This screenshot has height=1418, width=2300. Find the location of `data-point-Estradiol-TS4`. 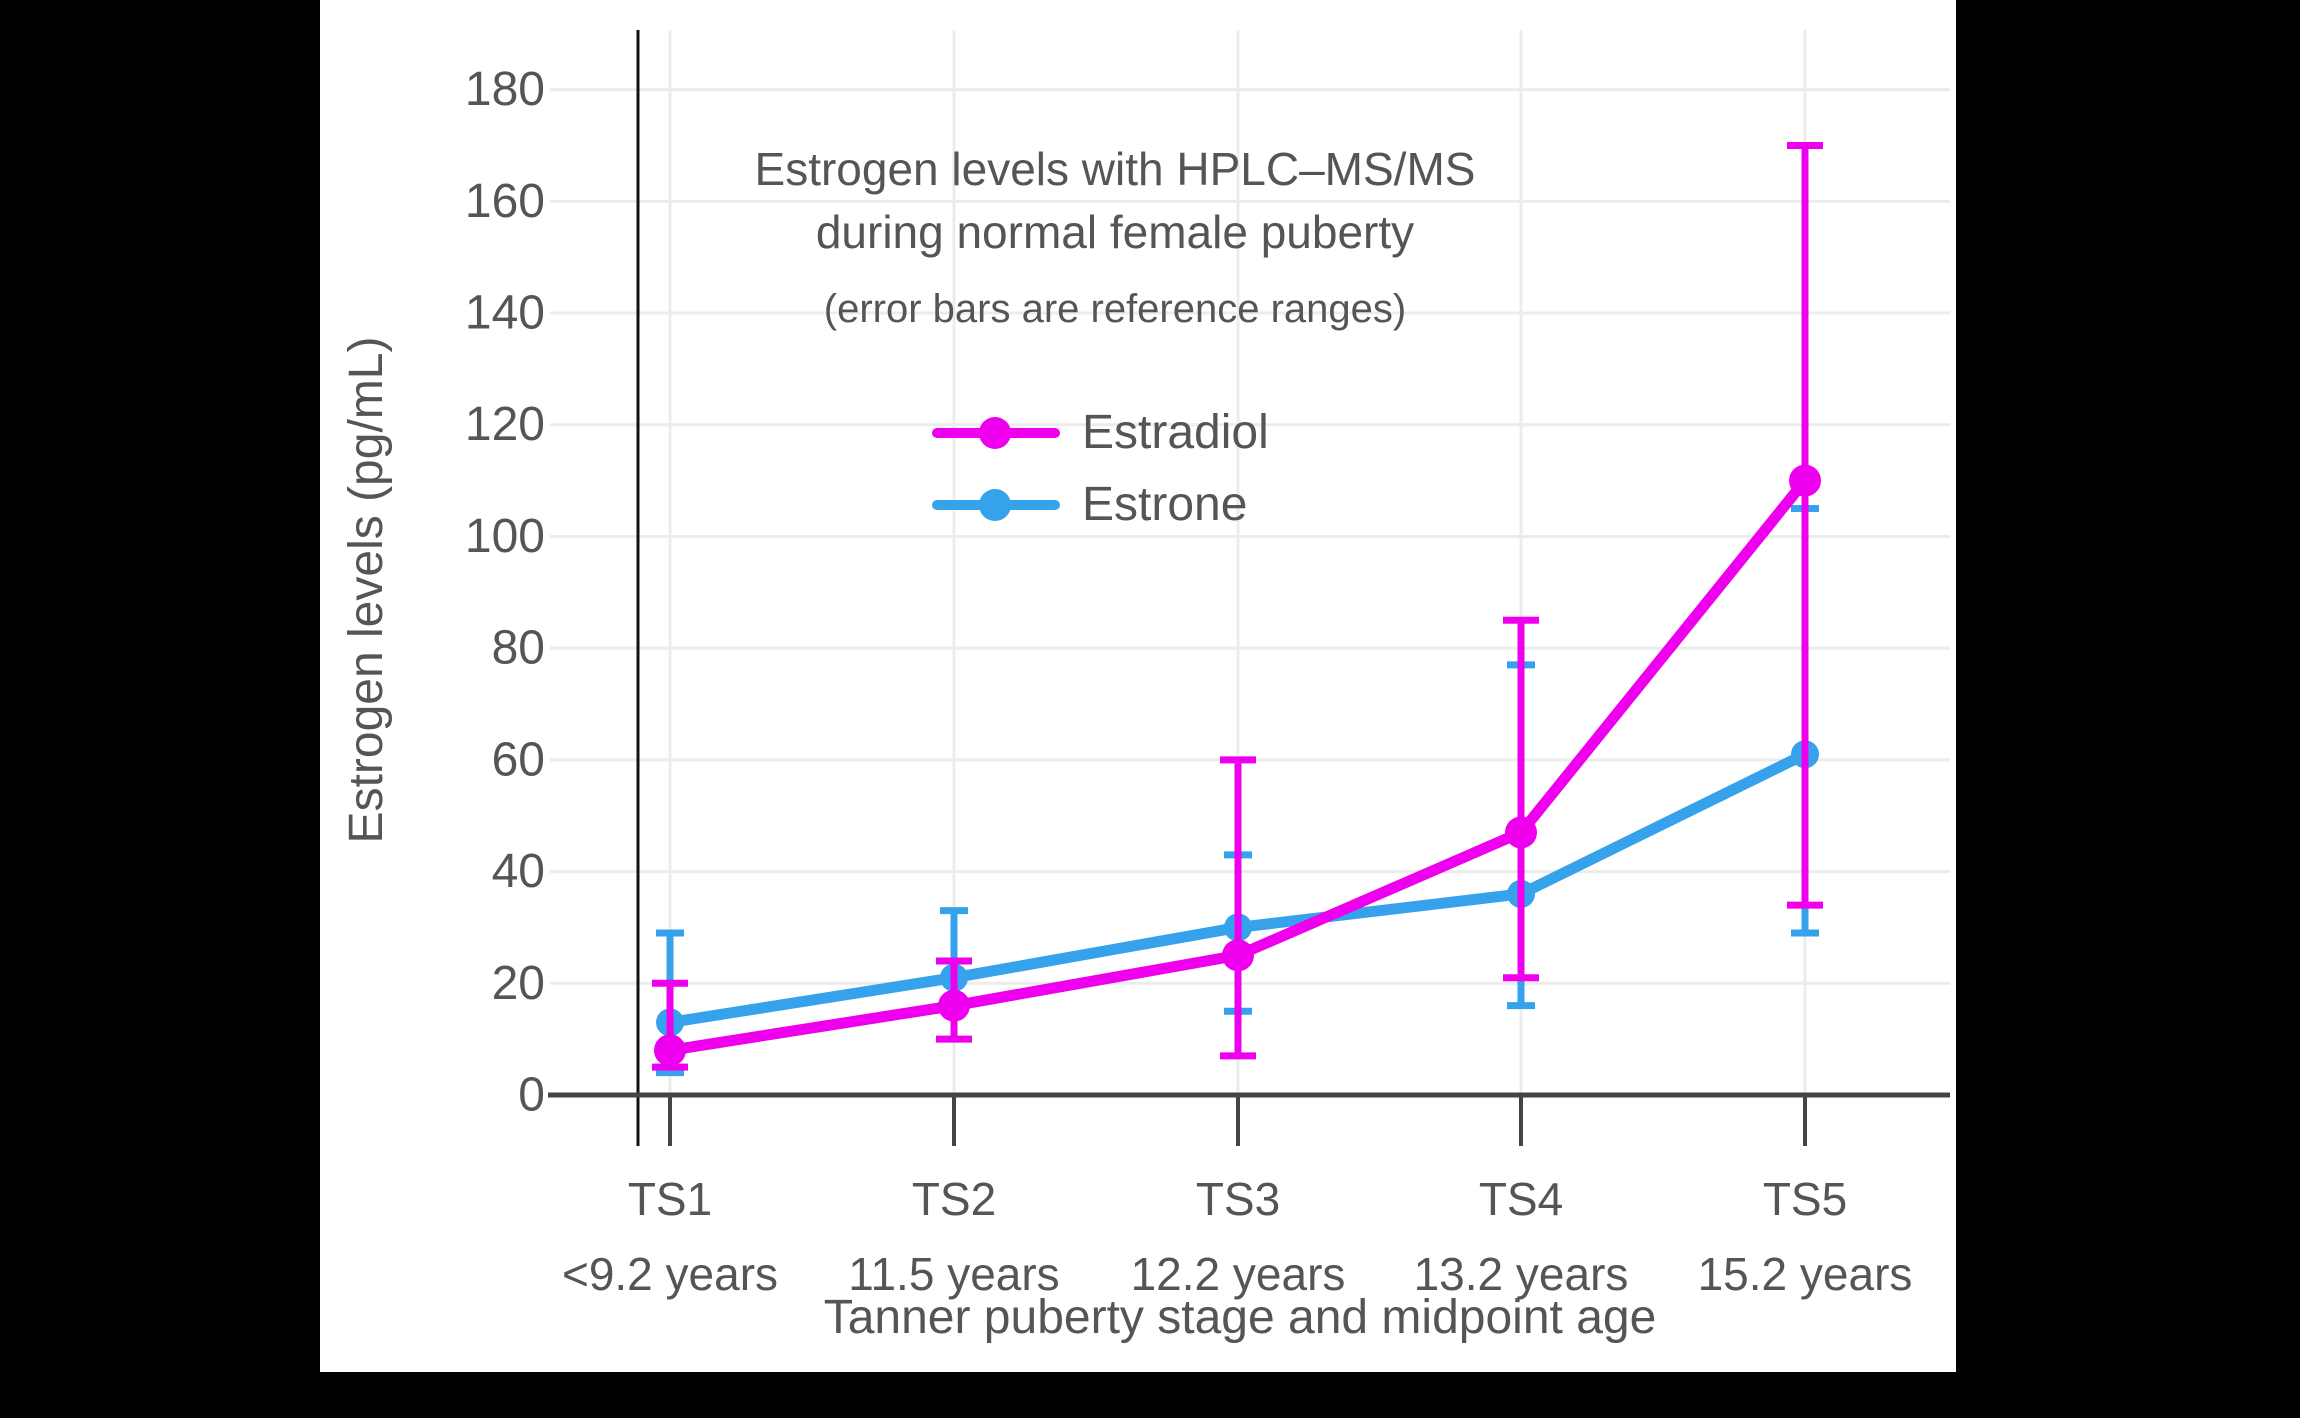

data-point-Estradiol-TS4 is located at coordinates (1521, 832).